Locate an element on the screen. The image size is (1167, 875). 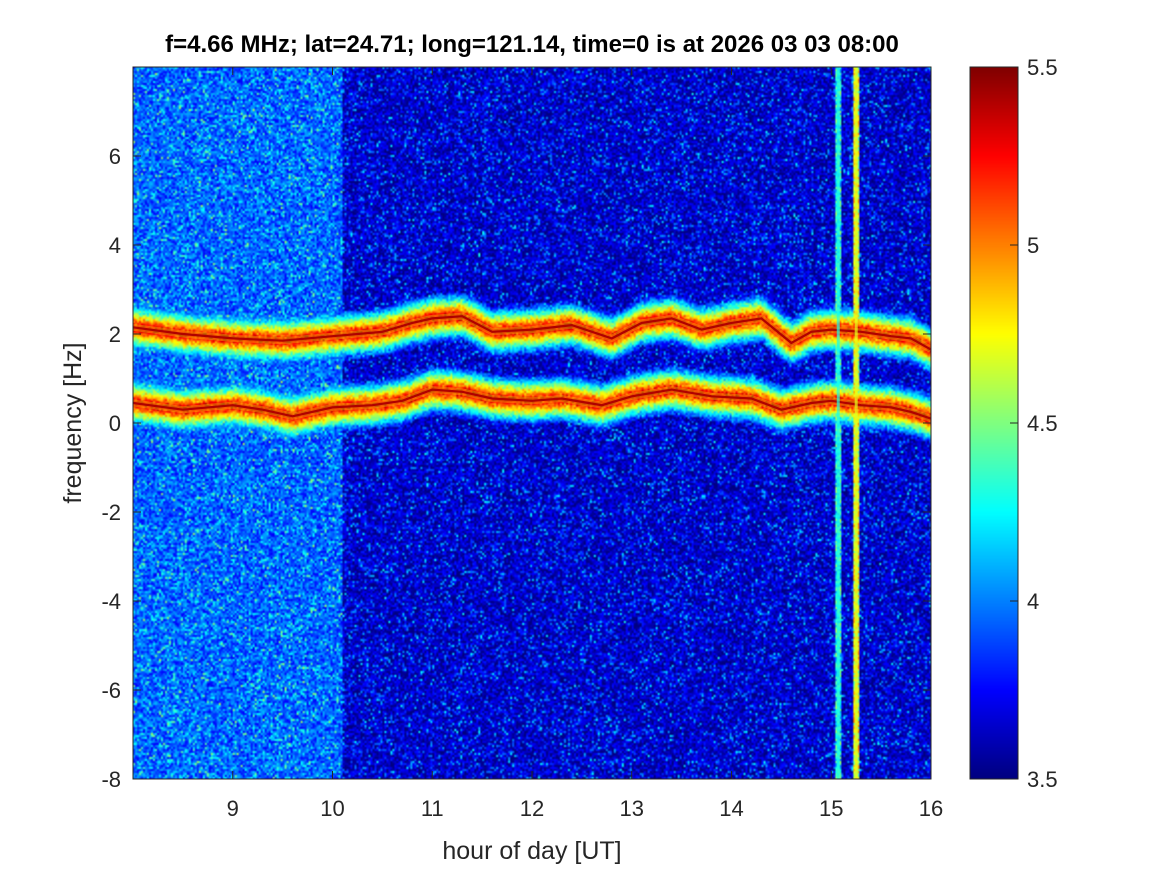
y-tick-label: -6 is located at coordinates (111, 690).